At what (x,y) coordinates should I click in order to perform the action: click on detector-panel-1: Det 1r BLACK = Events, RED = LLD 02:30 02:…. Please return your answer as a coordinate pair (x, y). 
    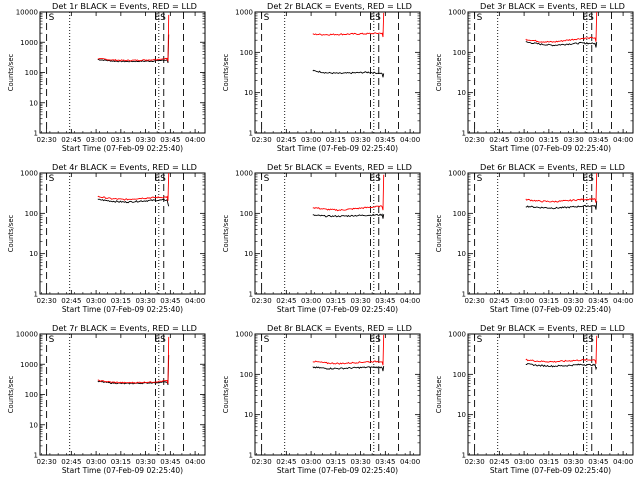
    Looking at the image, I should click on (106, 77).